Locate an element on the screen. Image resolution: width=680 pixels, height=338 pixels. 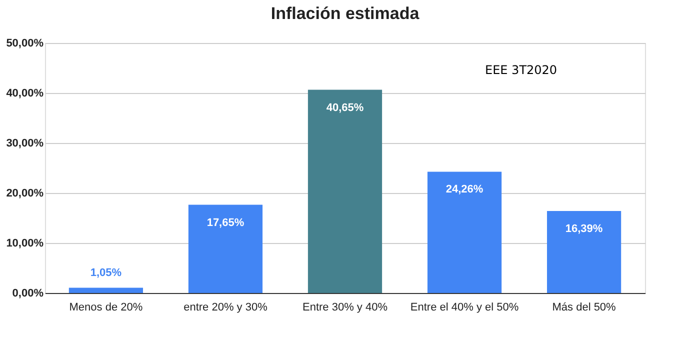
annotation: EEE 3T2020 is located at coordinates (521, 70).